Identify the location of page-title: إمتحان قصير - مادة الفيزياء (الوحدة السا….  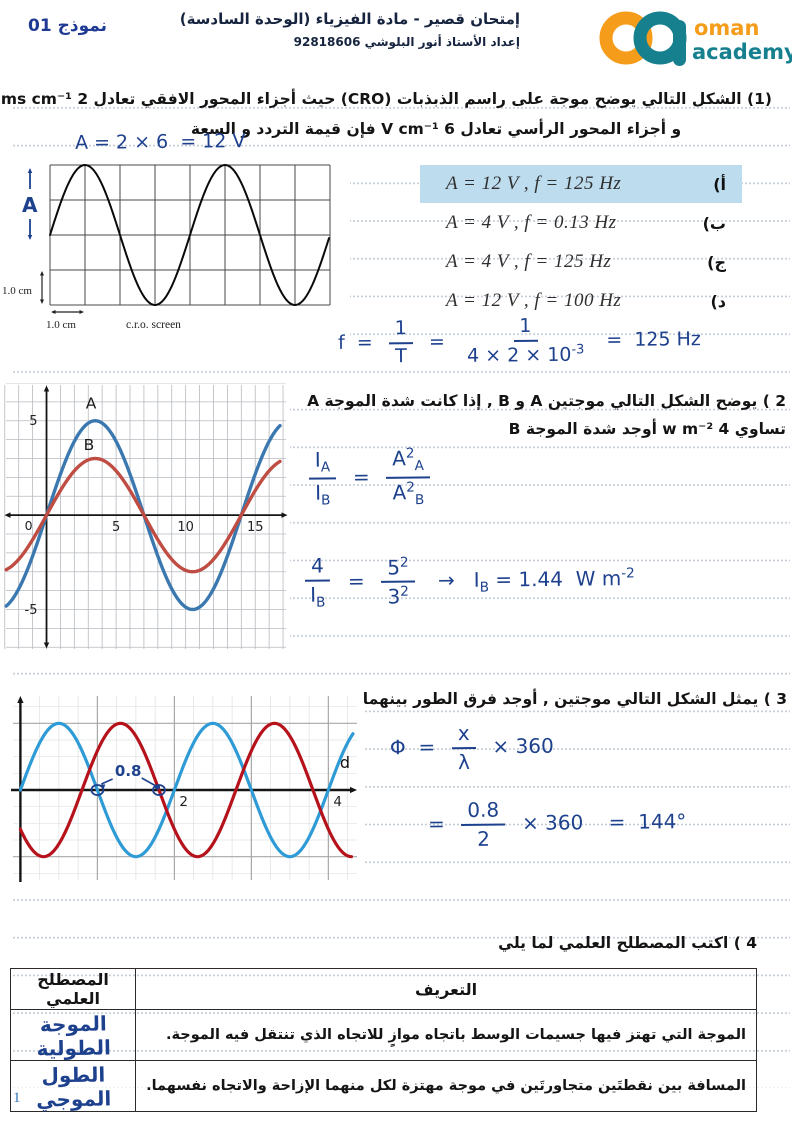
(349, 19).